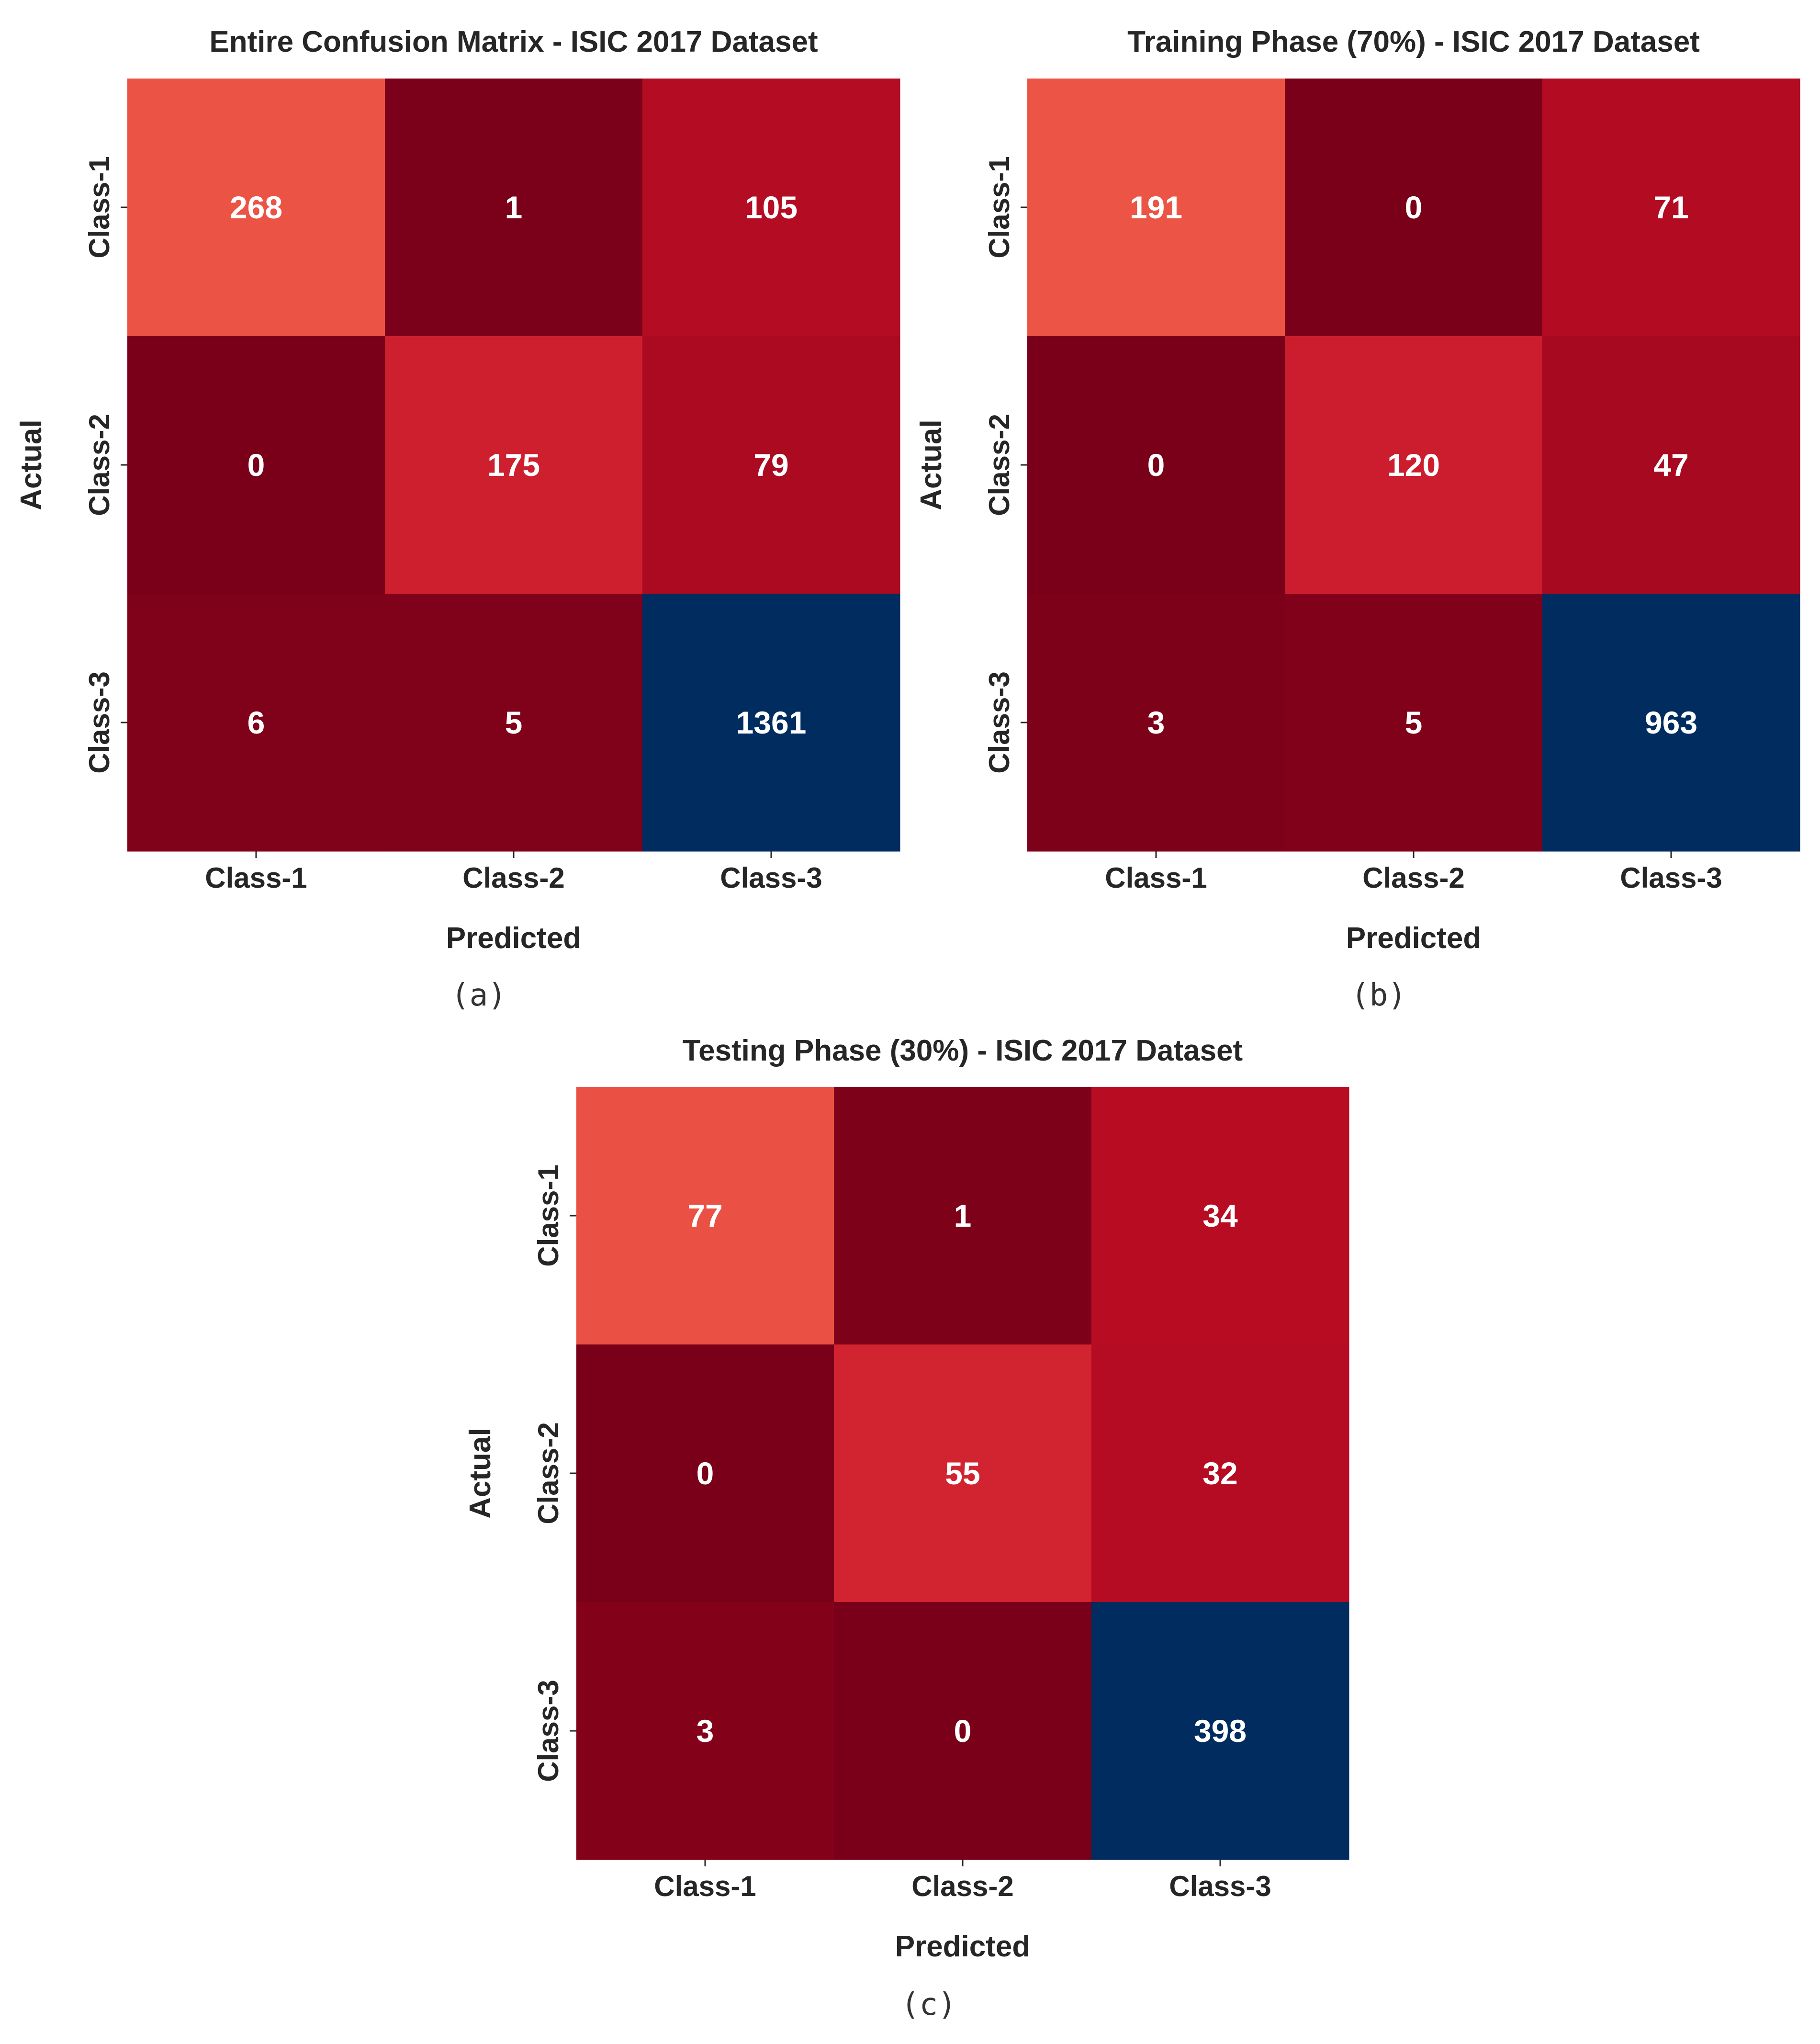 The image size is (1820, 2044). I want to click on cell-value-label: 105, so click(771, 207).